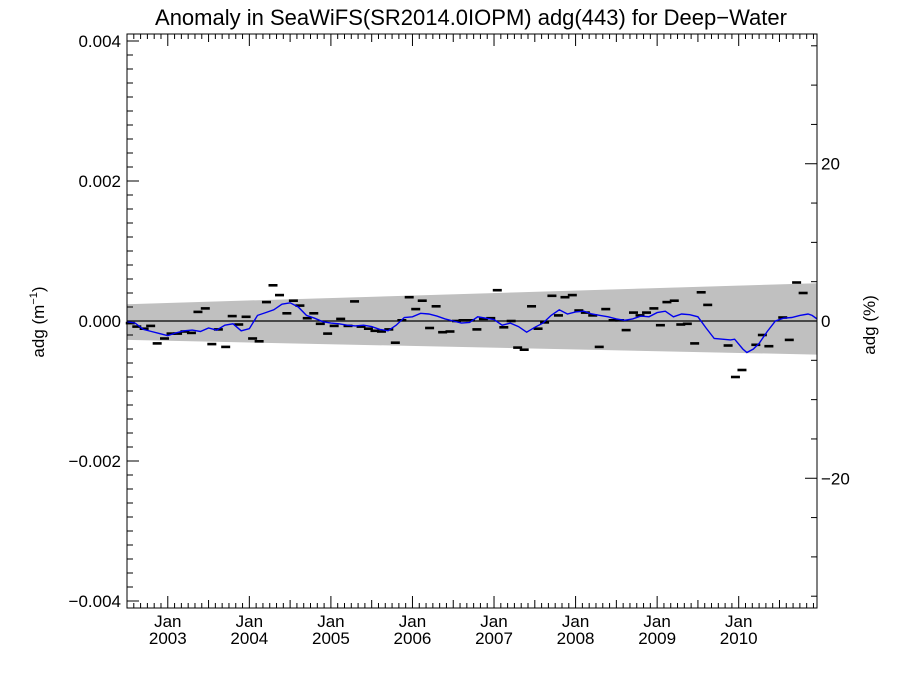 The width and height of the screenshot is (900, 675). What do you see at coordinates (835, 478) in the screenshot?
I see `y-right-tick-label: −20` at bounding box center [835, 478].